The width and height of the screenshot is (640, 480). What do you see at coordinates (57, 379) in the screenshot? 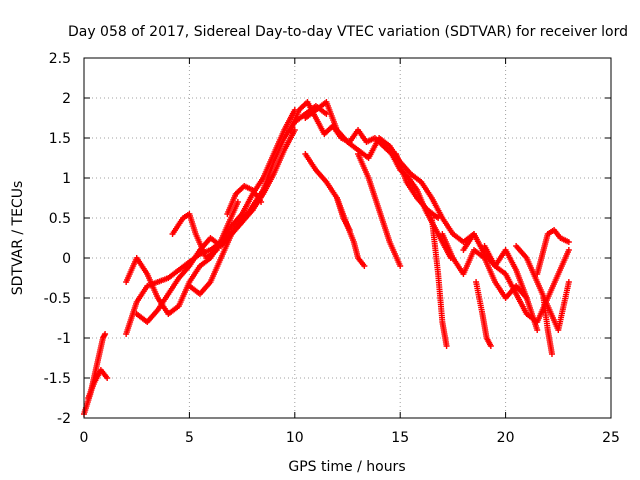
I see `y-tick-label: -1.5` at bounding box center [57, 379].